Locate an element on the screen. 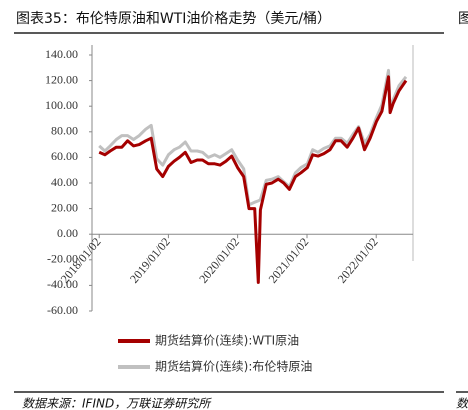 The width and height of the screenshot is (468, 410). title: 图表35：布伦特原油和WTI油价格走势（美元/桶） is located at coordinates (173, 19).